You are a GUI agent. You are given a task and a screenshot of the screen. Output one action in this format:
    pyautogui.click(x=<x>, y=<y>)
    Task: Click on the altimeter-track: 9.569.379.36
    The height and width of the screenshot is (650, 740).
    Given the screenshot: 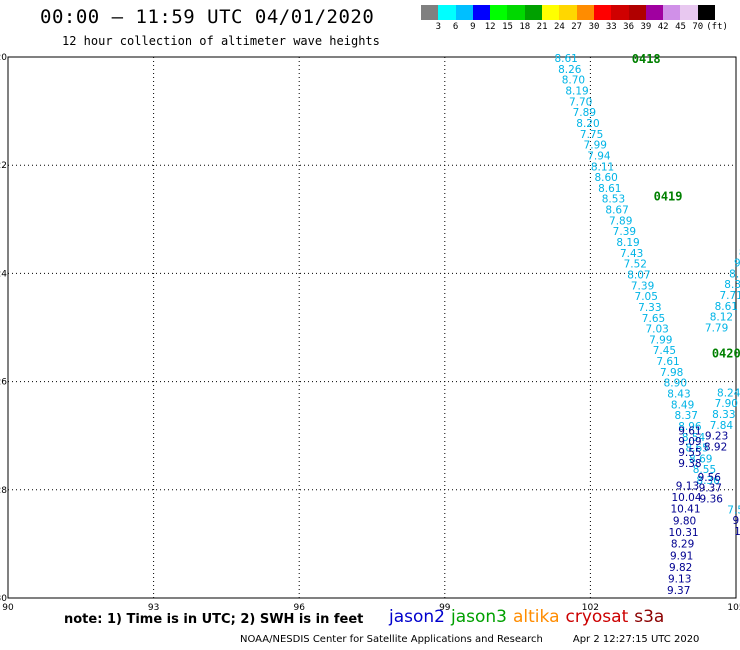 What is the action you would take?
    pyautogui.click(x=711, y=489)
    